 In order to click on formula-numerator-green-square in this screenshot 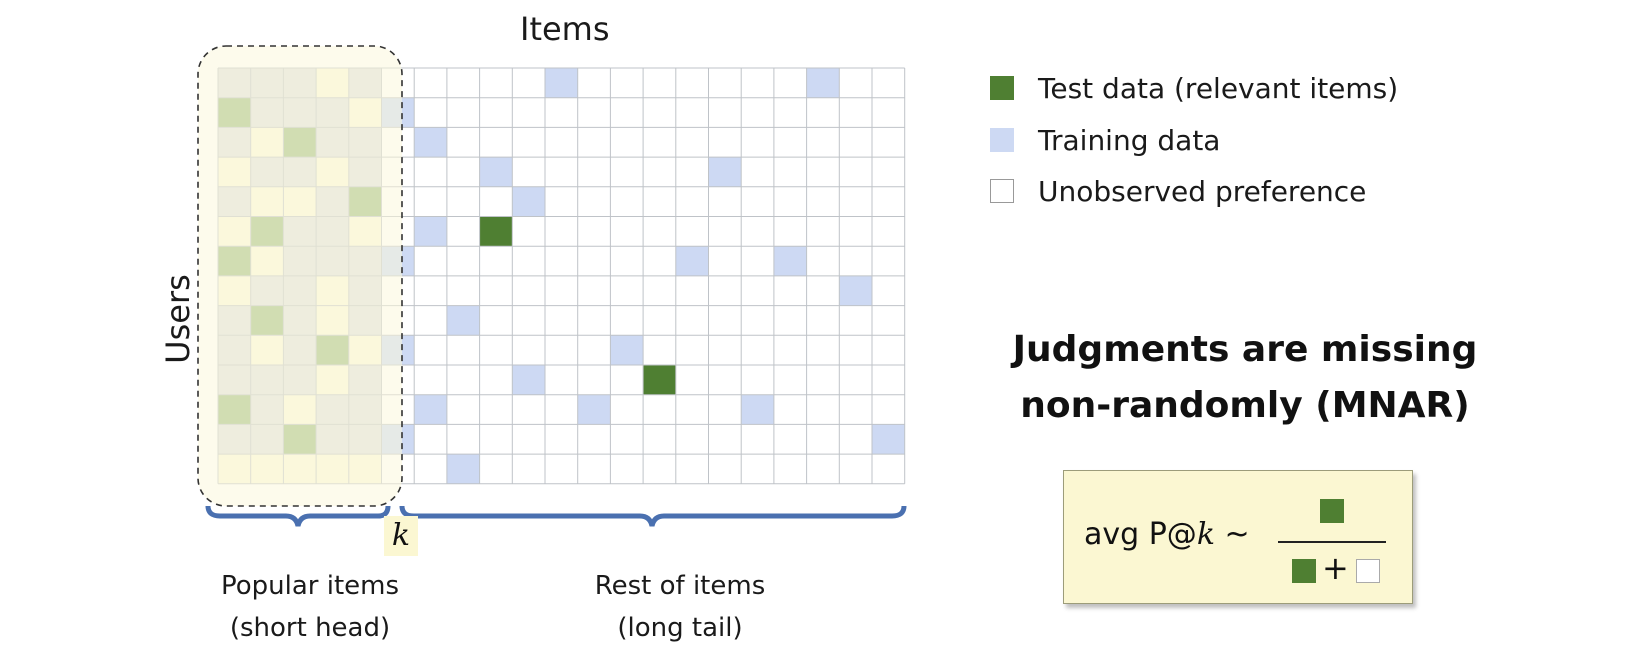, I will do `click(1332, 511)`.